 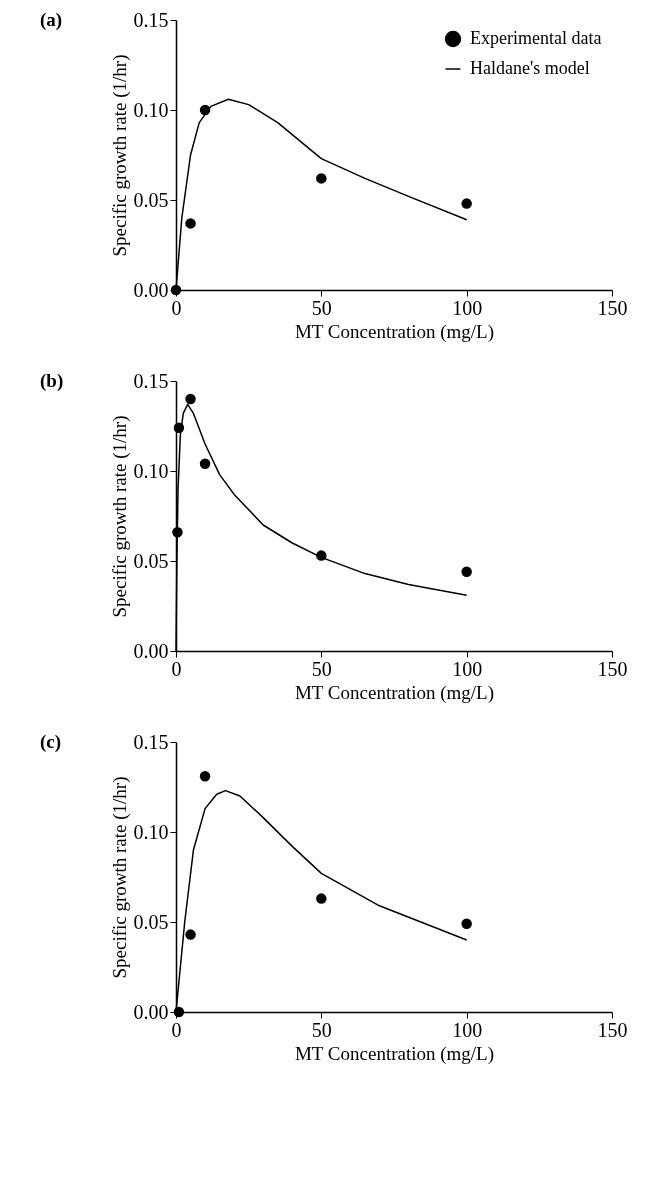 What do you see at coordinates (536, 38) in the screenshot?
I see `legend-label: Experimental data` at bounding box center [536, 38].